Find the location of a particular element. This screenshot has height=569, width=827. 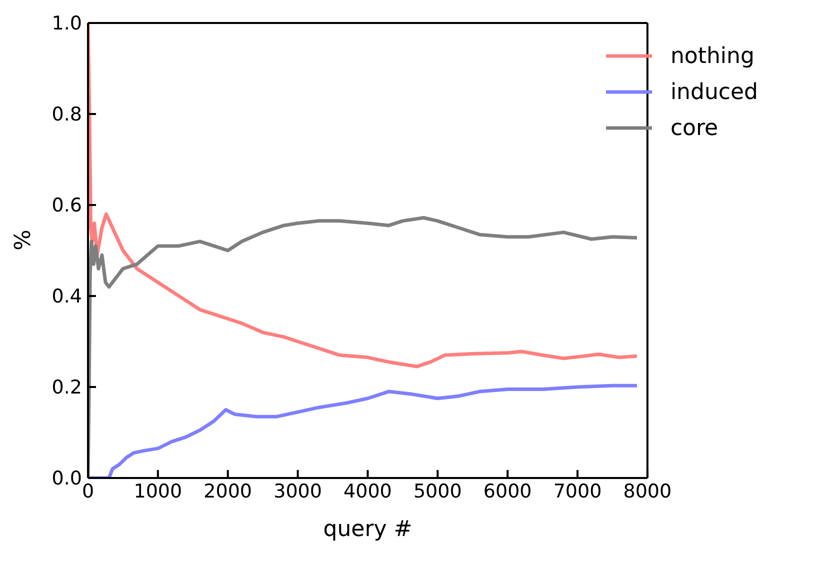

legend-label: nothing is located at coordinates (712, 56).